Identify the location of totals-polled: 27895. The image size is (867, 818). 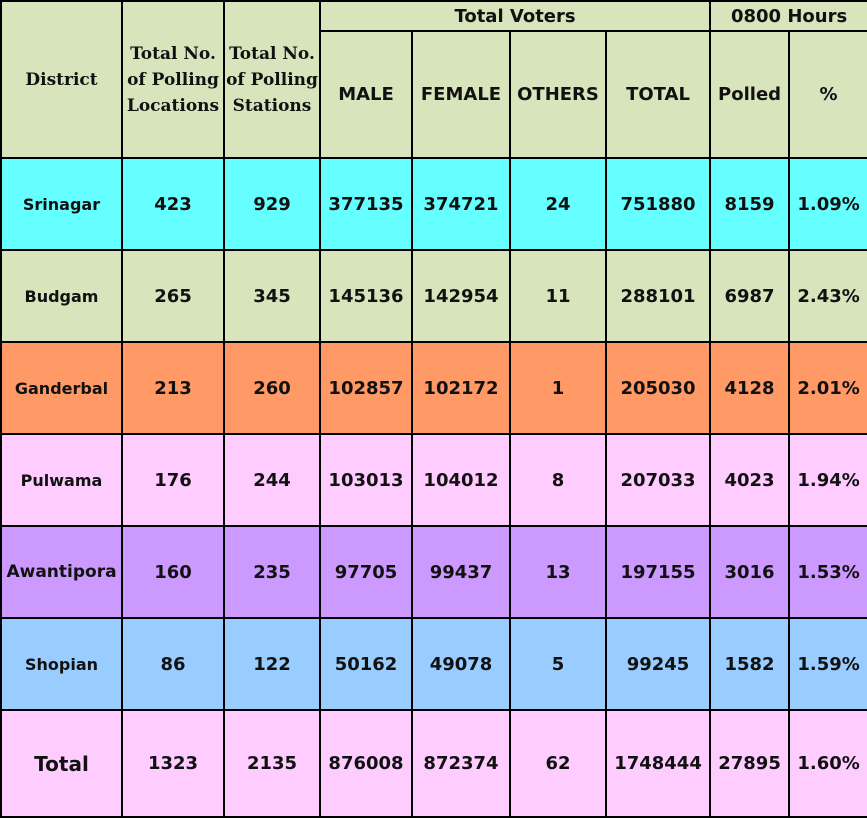
(750, 763).